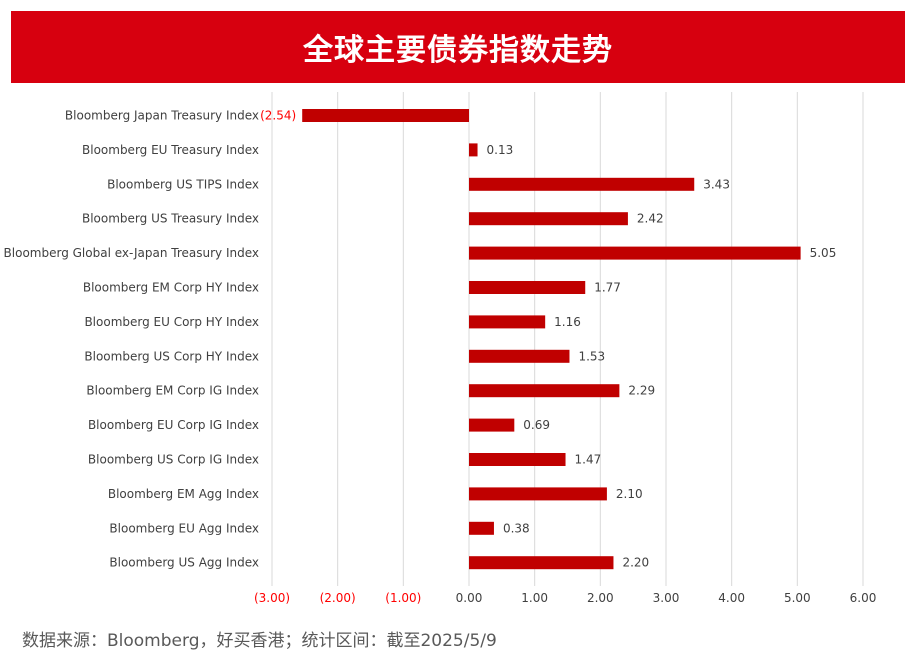  What do you see at coordinates (823, 253) in the screenshot?
I see `value-label: 5.05` at bounding box center [823, 253].